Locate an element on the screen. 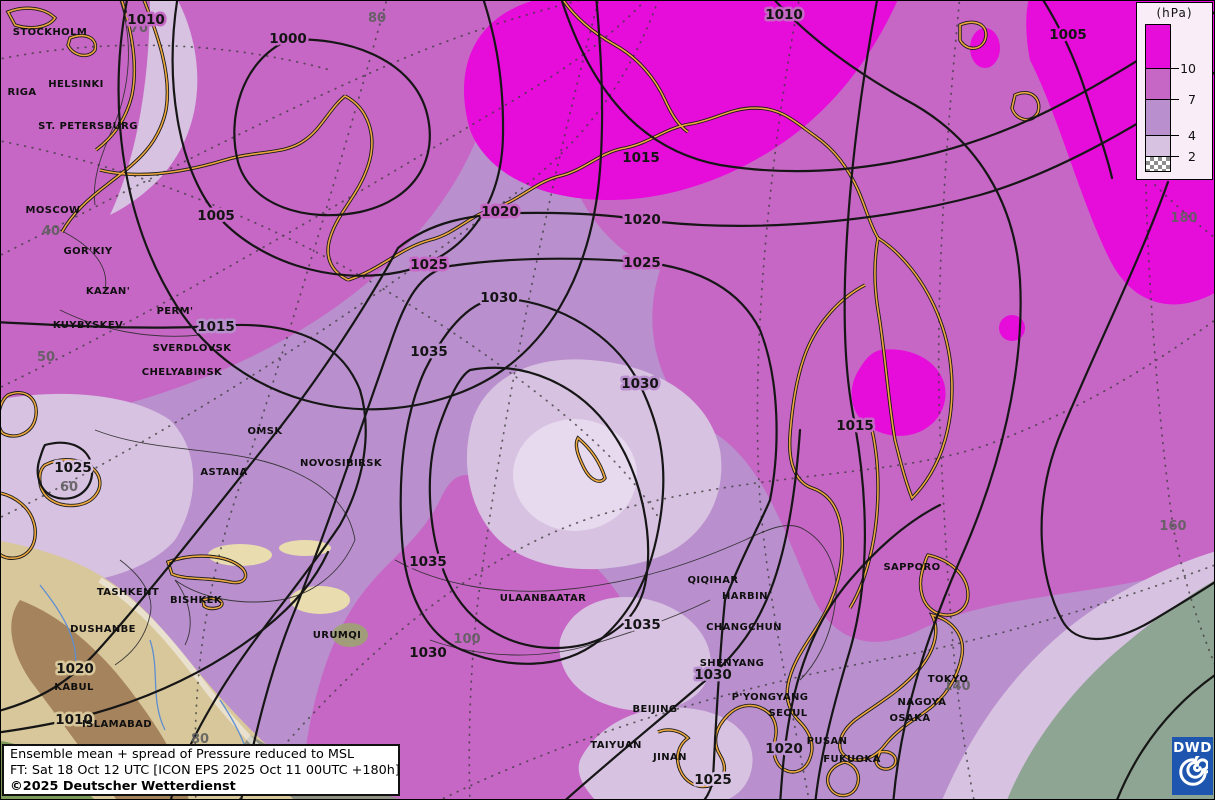  city-label: ULAANBAATAR is located at coordinates (543, 598).